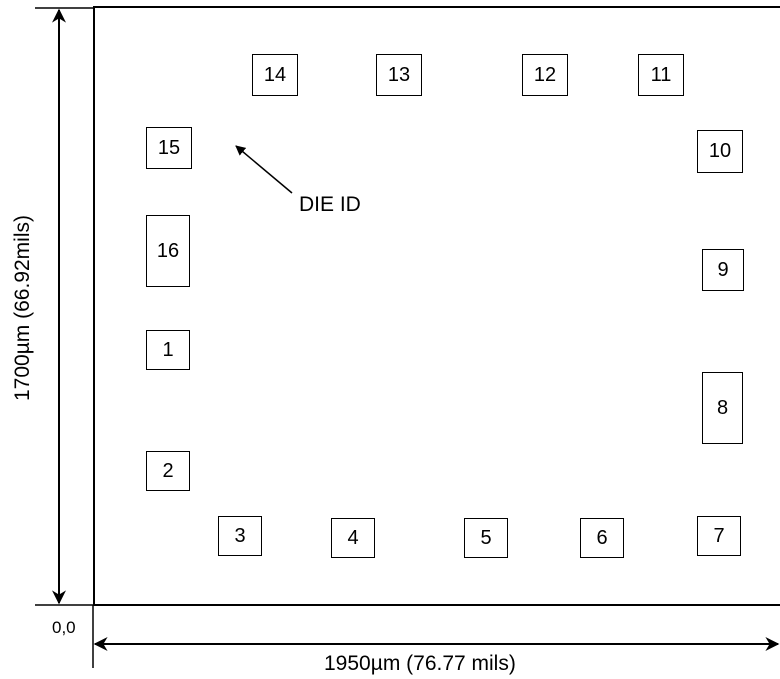 Image resolution: width=780 pixels, height=679 pixels. What do you see at coordinates (661, 75) in the screenshot?
I see `bond-pad-11: 11` at bounding box center [661, 75].